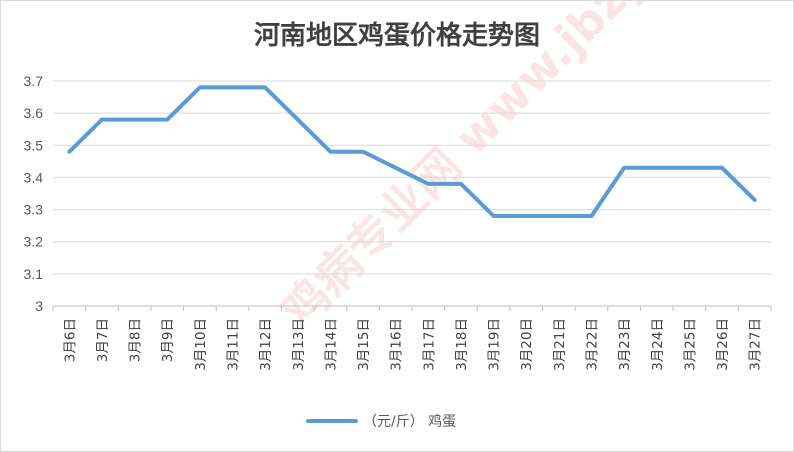 The image size is (794, 452). I want to click on x-tick-label: 3月18日, so click(462, 344).